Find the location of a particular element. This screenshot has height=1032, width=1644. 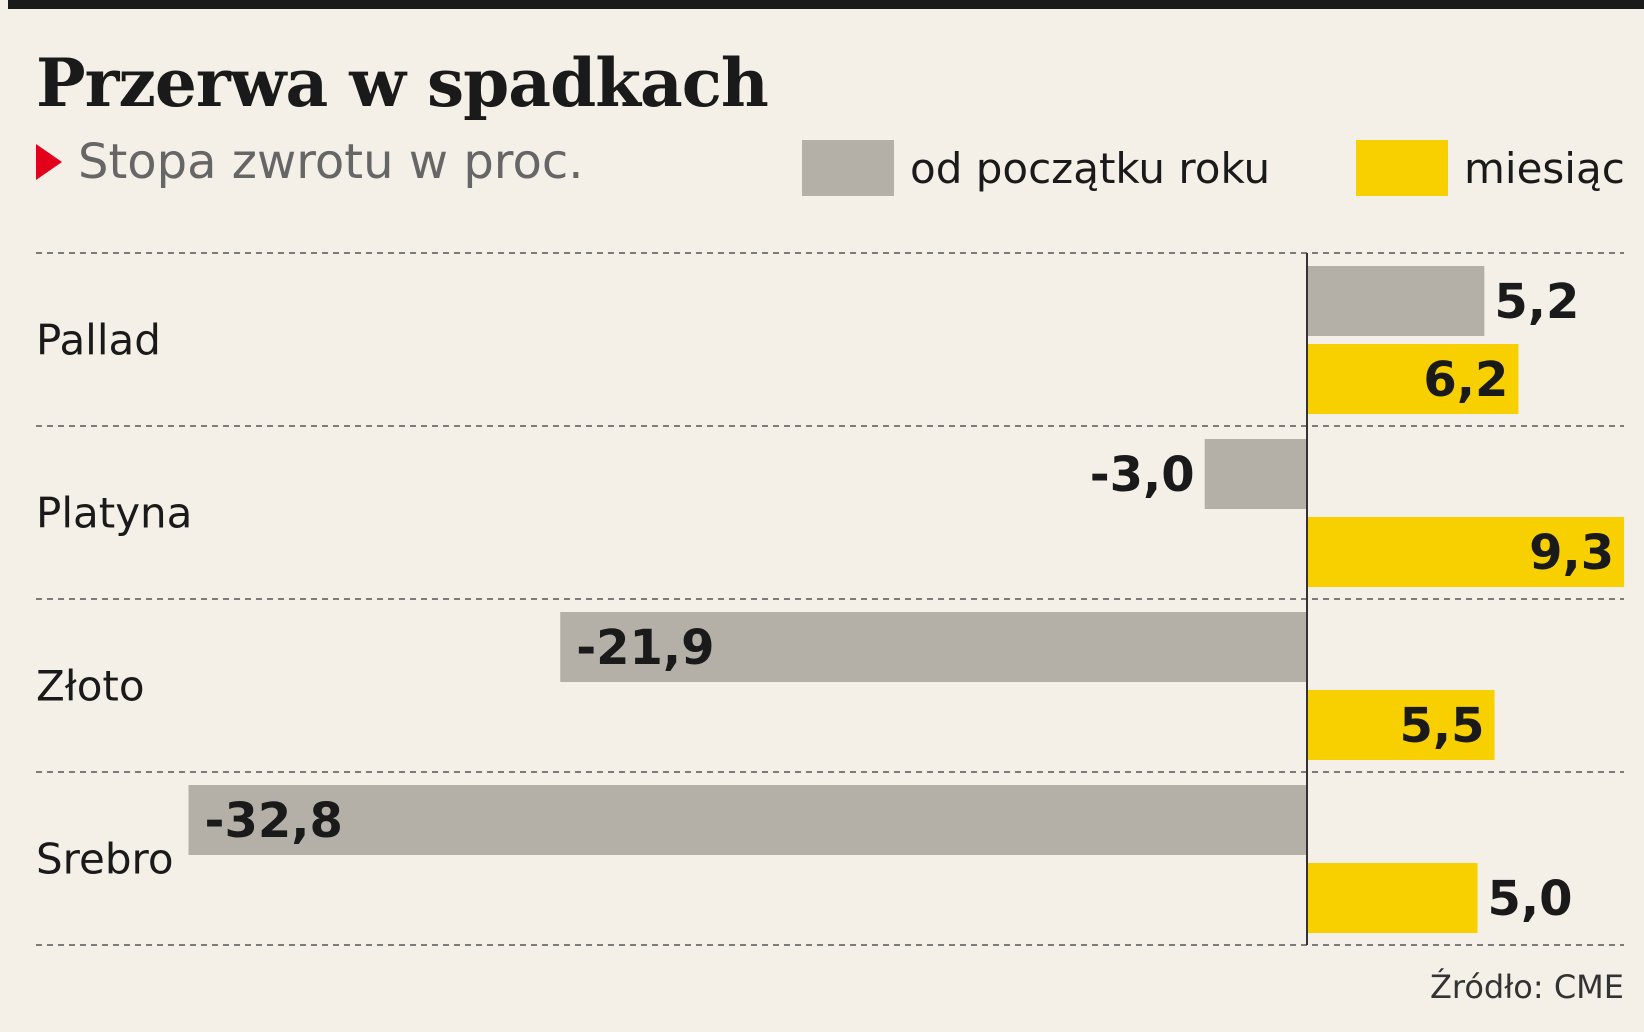

category-label: Złoto is located at coordinates (90, 686).